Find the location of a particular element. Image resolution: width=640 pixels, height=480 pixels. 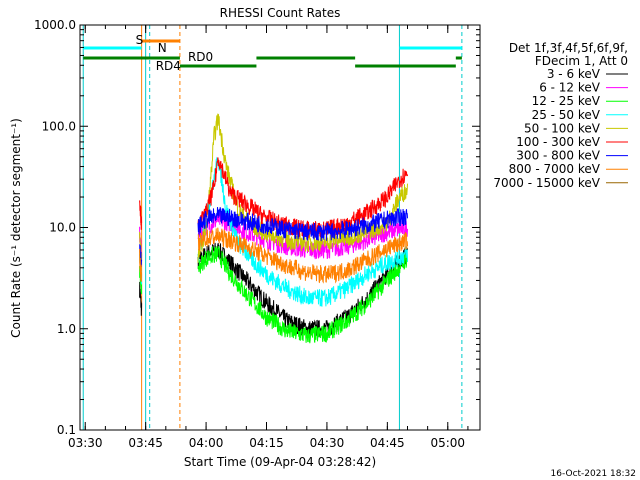

legend-label: 25 - 50 keV is located at coordinates (566, 115).